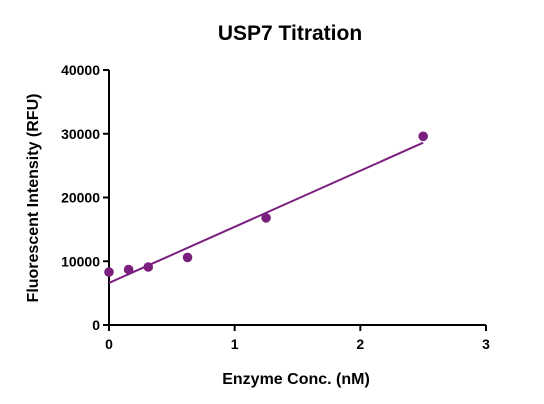 The height and width of the screenshot is (404, 544). What do you see at coordinates (235, 344) in the screenshot?
I see `x-tick-label: 1` at bounding box center [235, 344].